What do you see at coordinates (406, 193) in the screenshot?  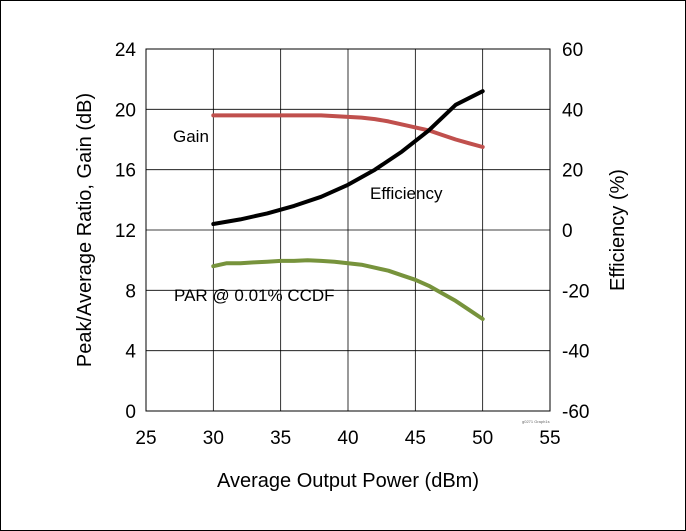 I see `annotation-efficiency: Efficiency` at bounding box center [406, 193].